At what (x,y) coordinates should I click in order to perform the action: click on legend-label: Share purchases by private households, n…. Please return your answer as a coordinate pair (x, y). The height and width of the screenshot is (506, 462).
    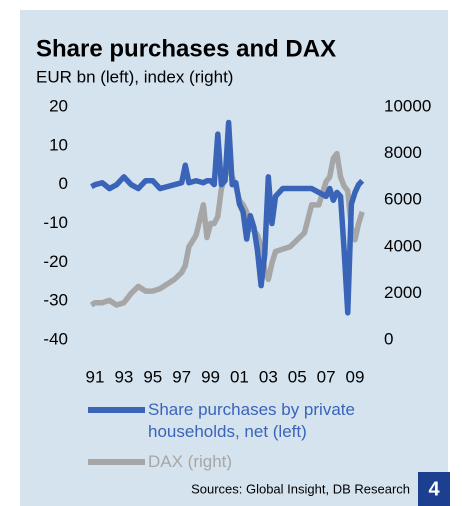
    Looking at the image, I should click on (251, 420).